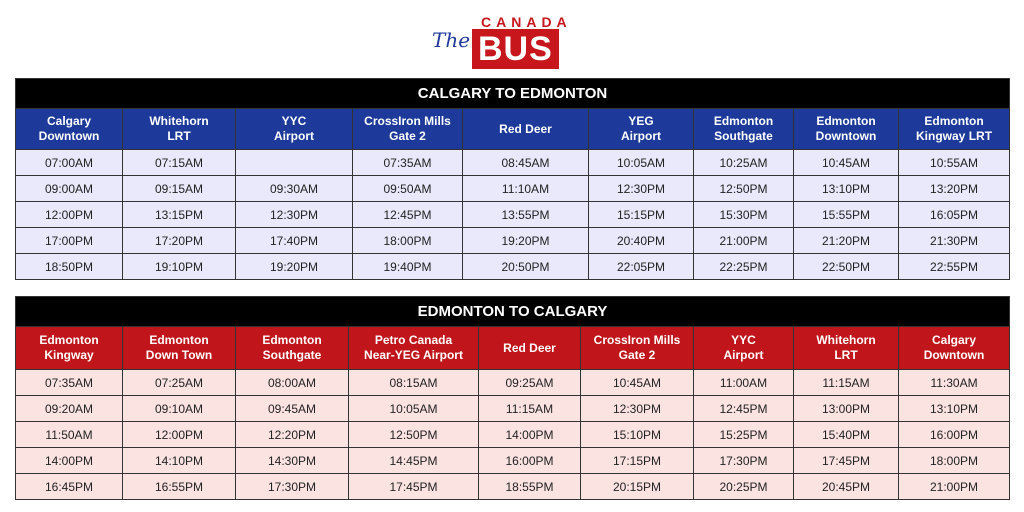  What do you see at coordinates (179, 240) in the screenshot?
I see `time-cell: 17:20PM` at bounding box center [179, 240].